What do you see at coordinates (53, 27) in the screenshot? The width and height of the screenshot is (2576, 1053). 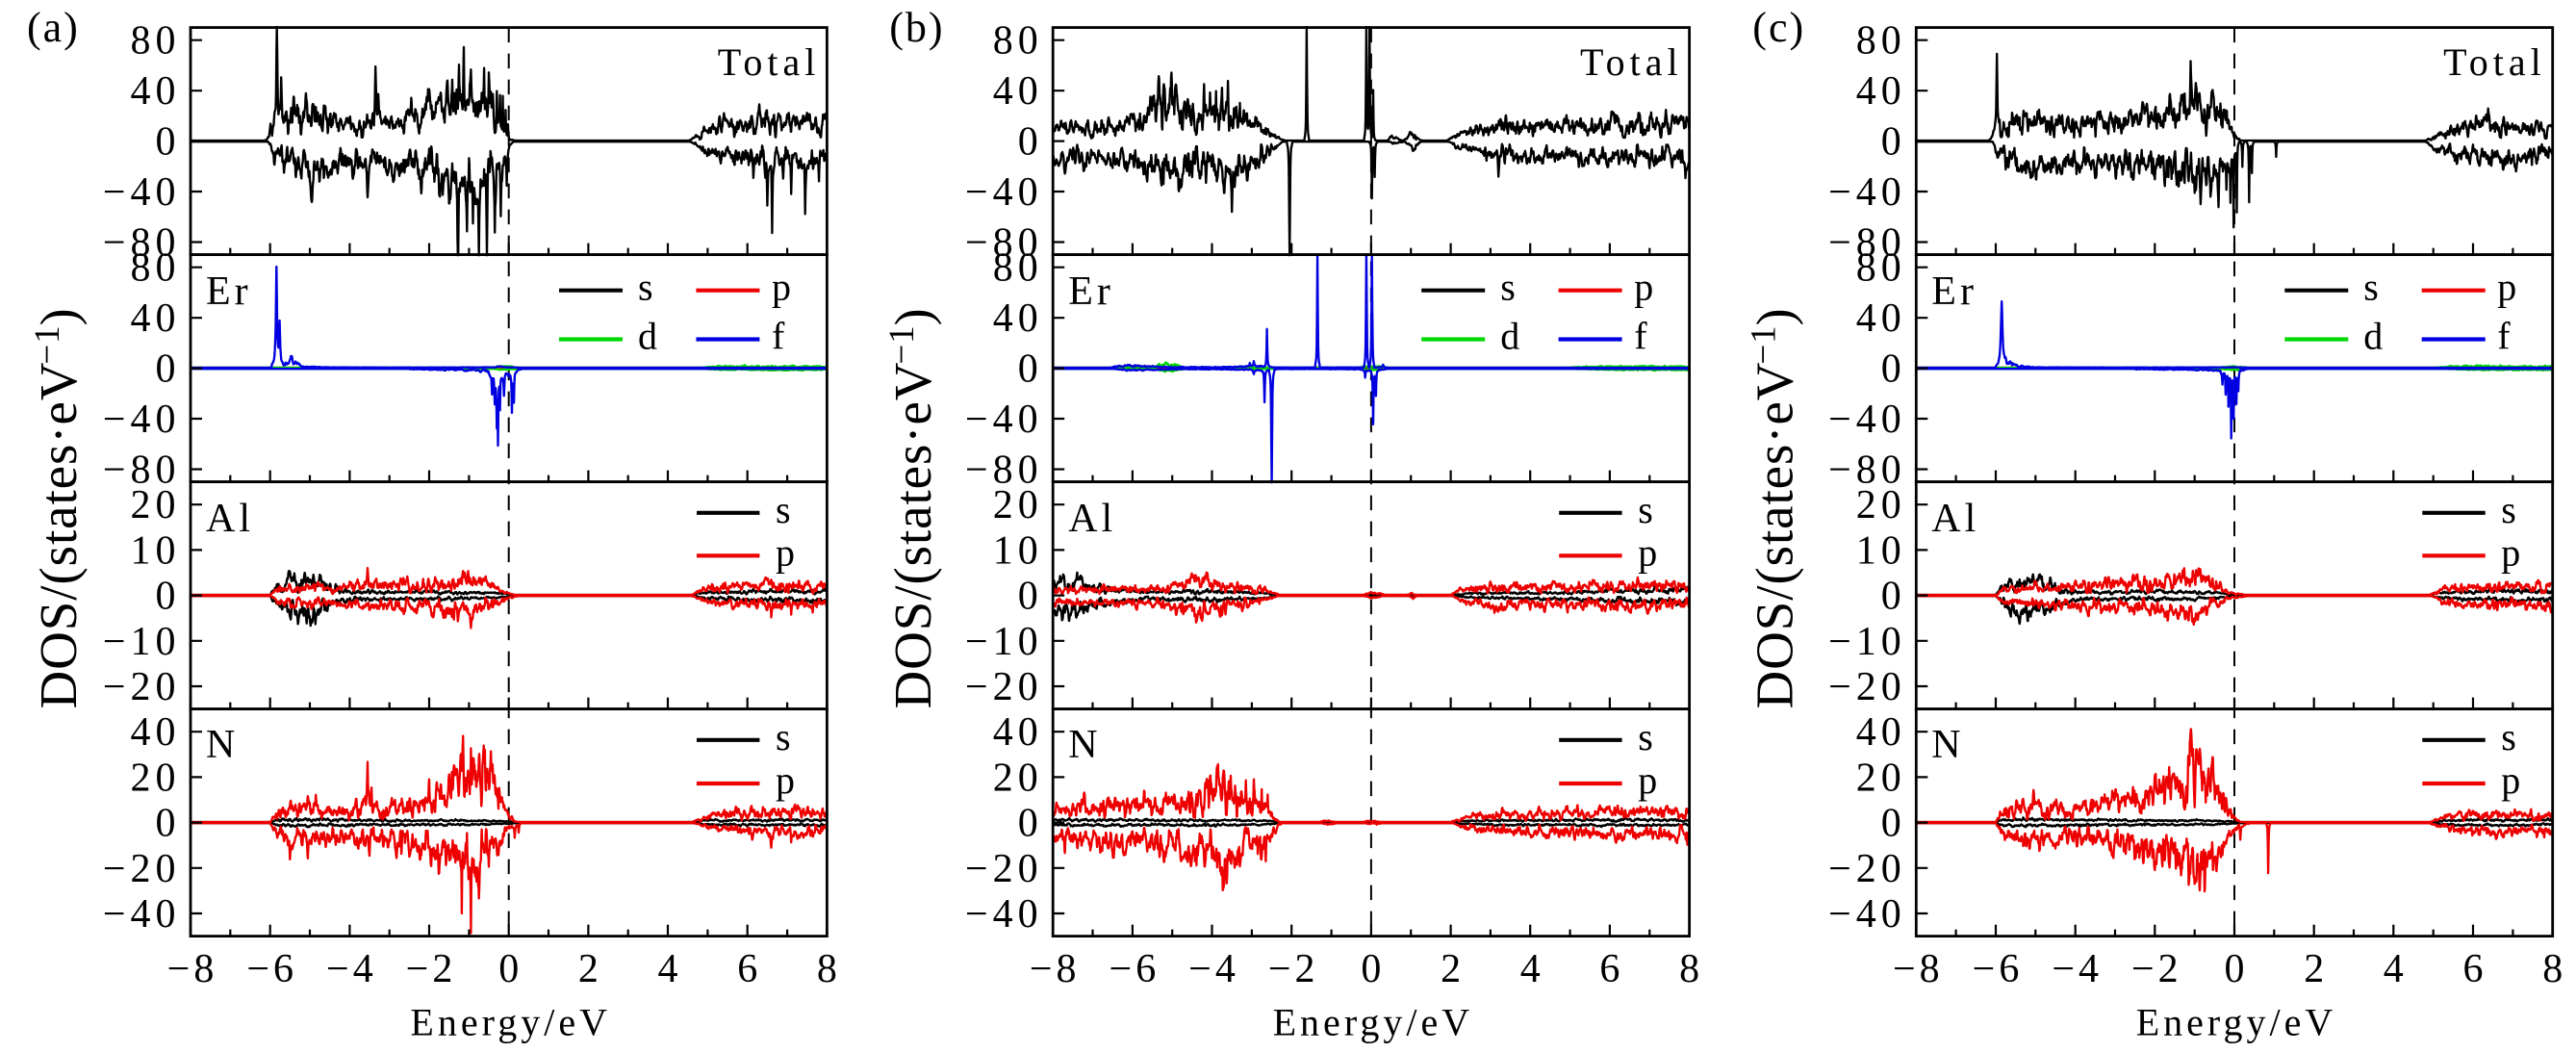 I see `svg-text: (a)` at bounding box center [53, 27].